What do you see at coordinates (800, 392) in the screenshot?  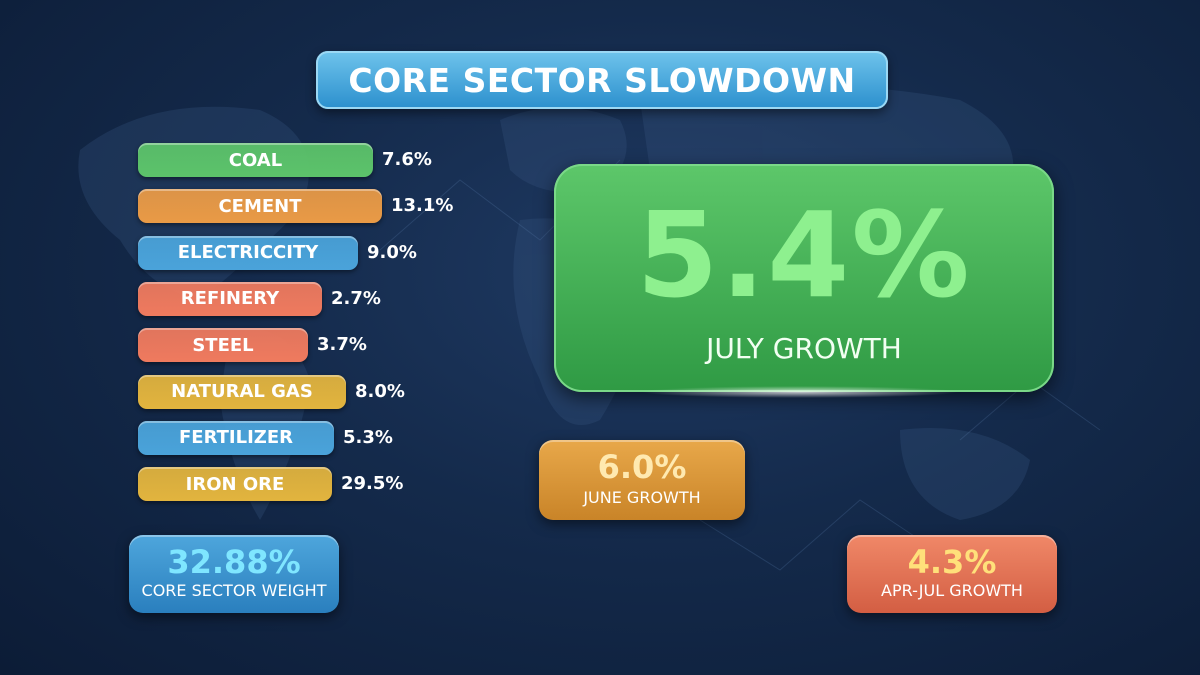 I see `card-glow` at bounding box center [800, 392].